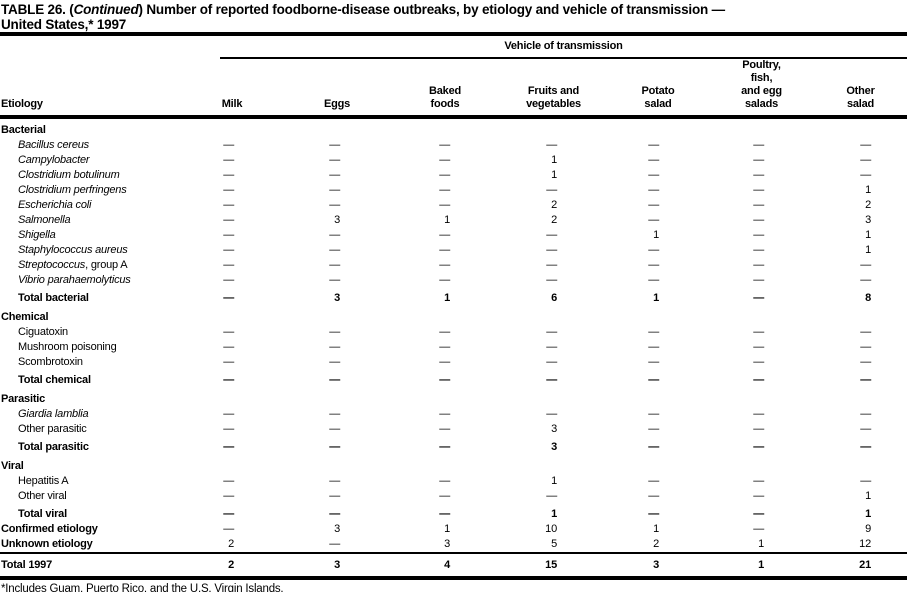 The image size is (907, 592). I want to click on etiology-name: Streptococcus, so click(52, 265).